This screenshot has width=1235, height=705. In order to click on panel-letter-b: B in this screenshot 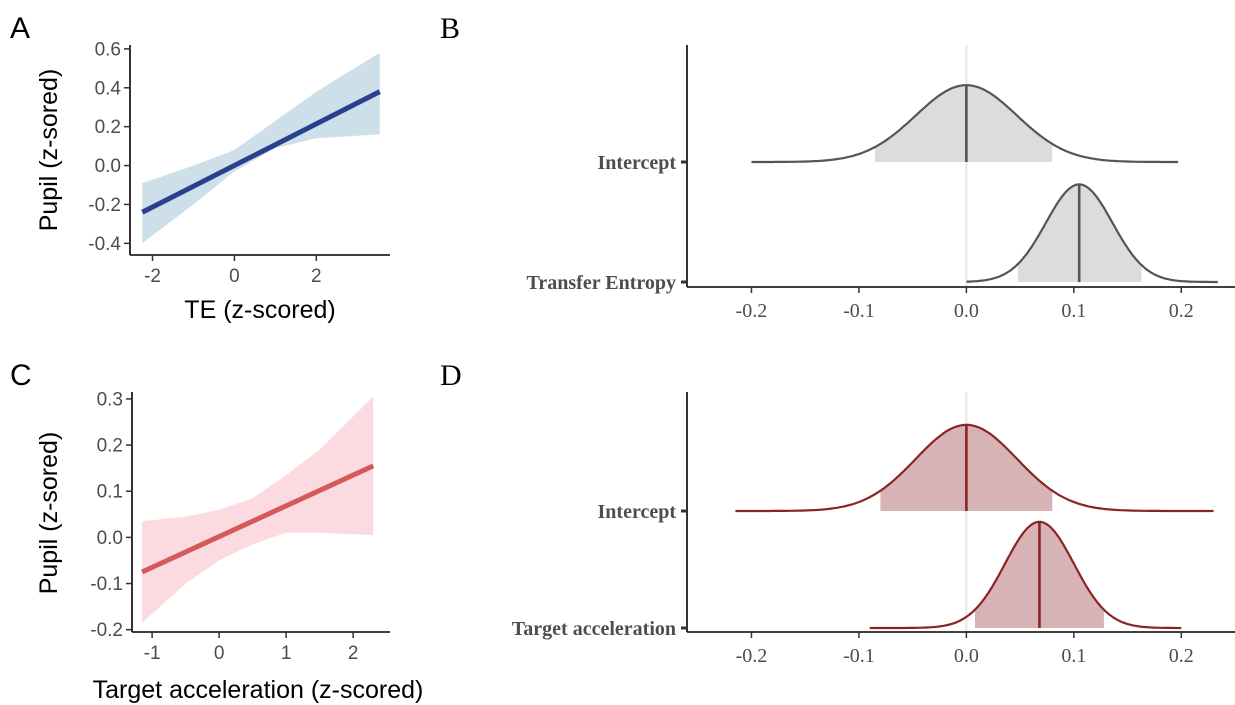, I will do `click(450, 28)`.